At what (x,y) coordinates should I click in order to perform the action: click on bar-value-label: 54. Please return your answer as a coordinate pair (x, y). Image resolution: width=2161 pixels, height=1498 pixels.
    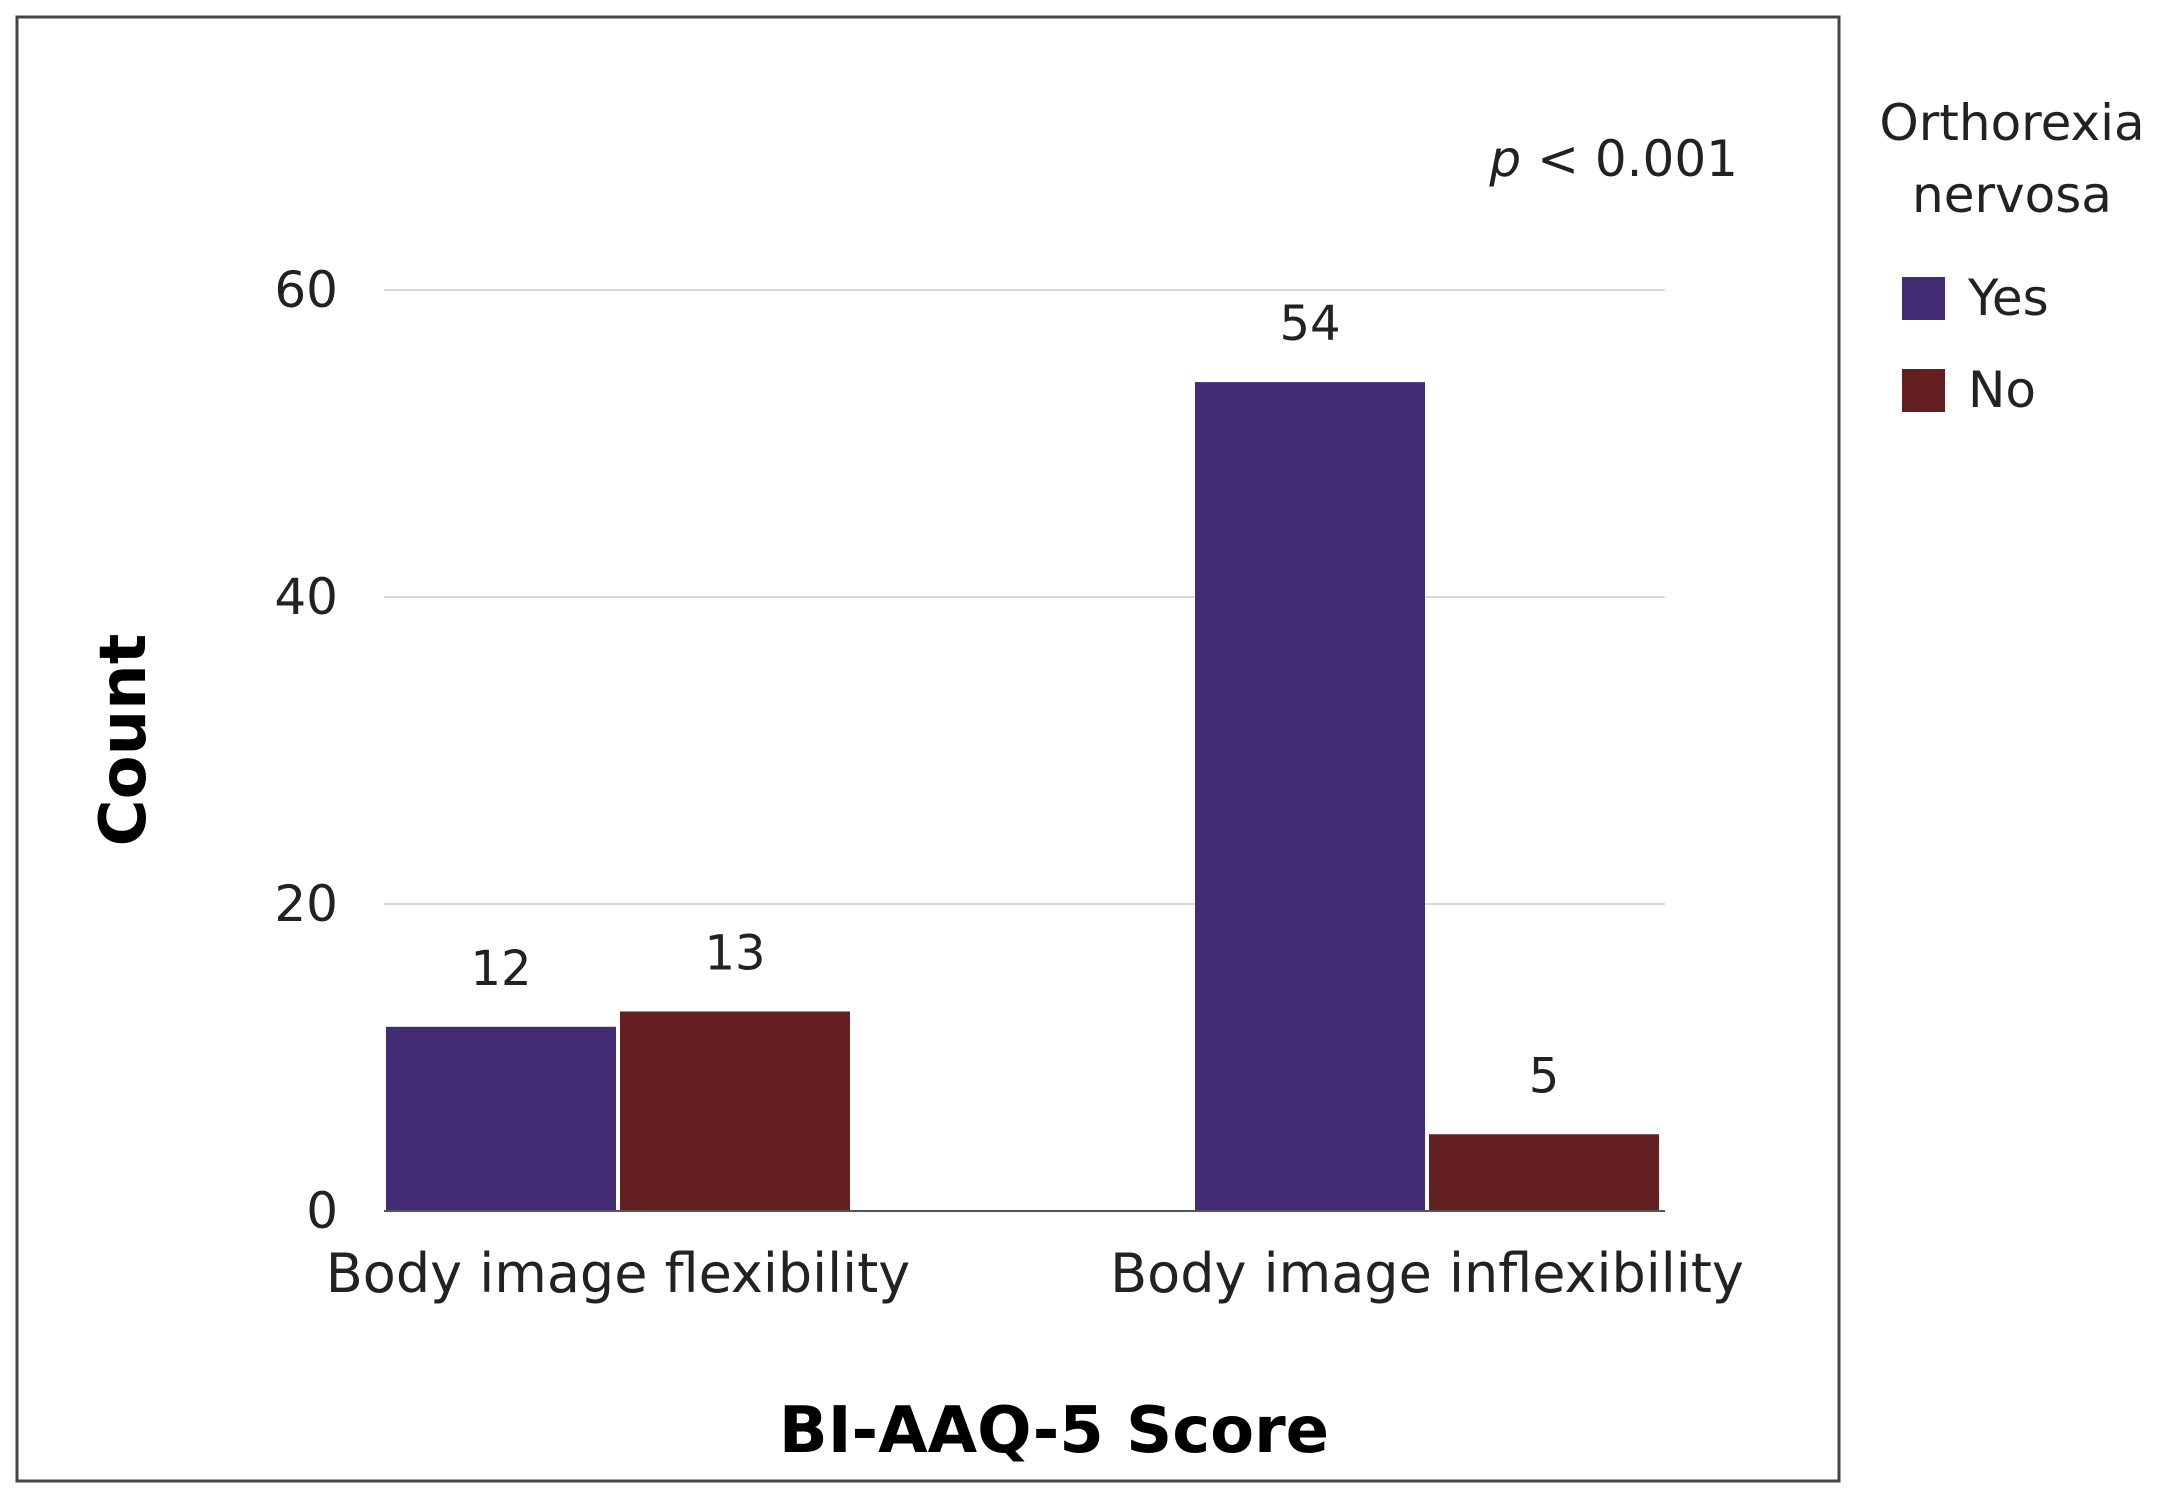
    Looking at the image, I should click on (1309, 324).